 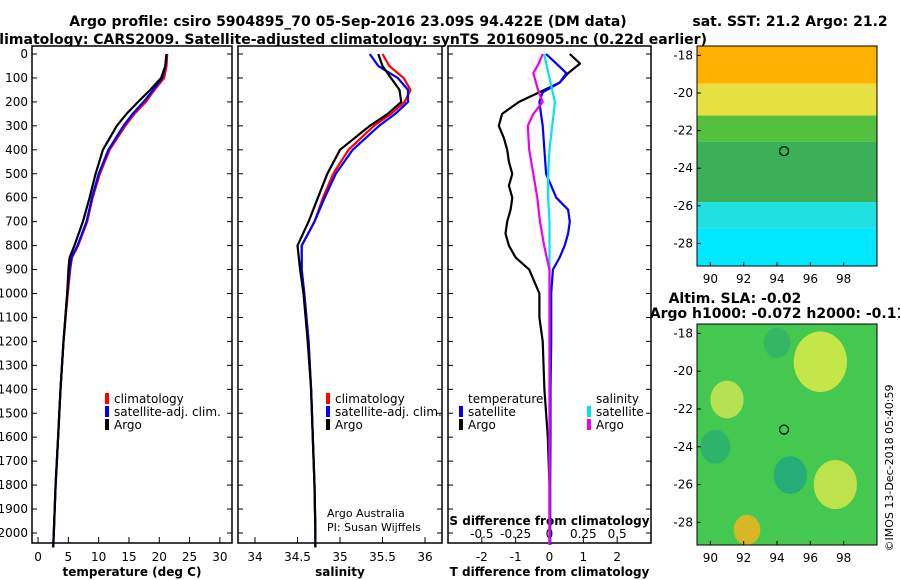 What do you see at coordinates (789, 22) in the screenshot?
I see `sst-map-title: sat. SST: 21.2 Argo: 21.2` at bounding box center [789, 22].